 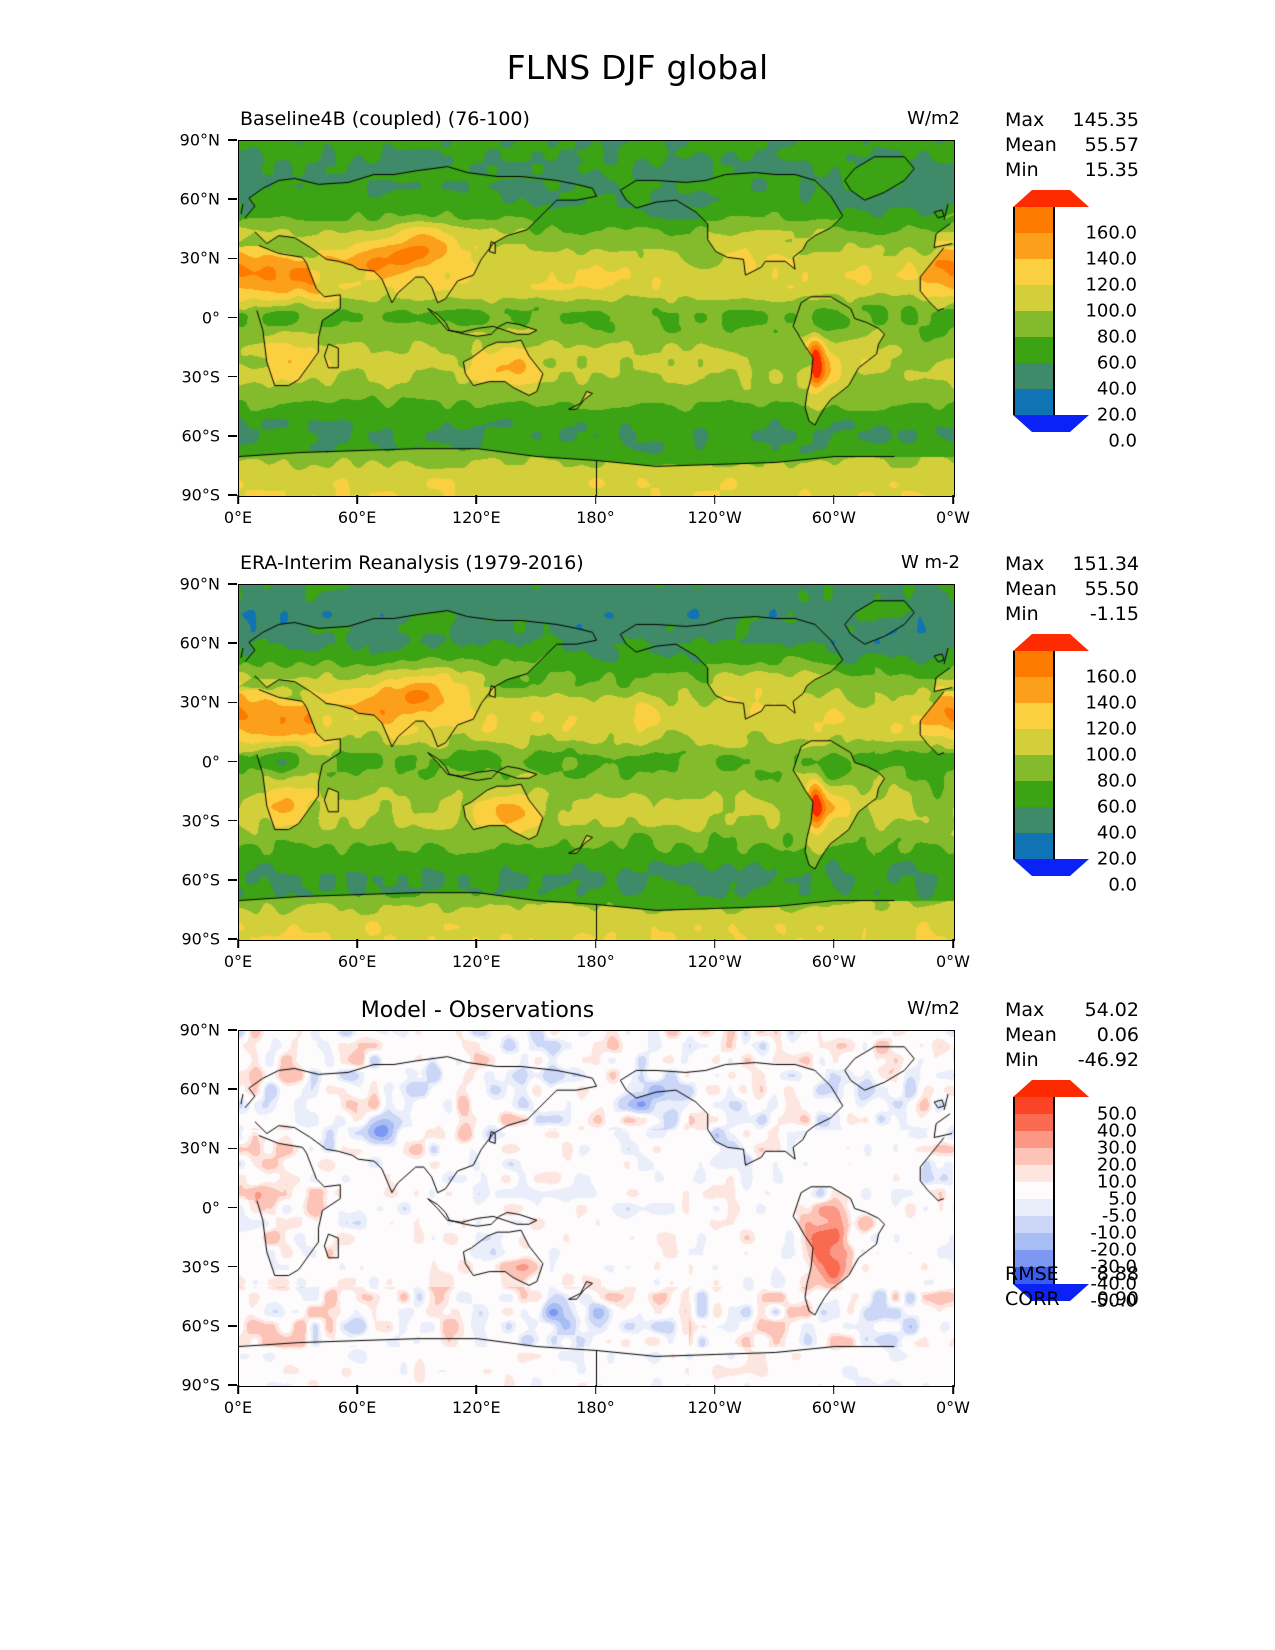 What do you see at coordinates (1032, 1274) in the screenshot?
I see `rmse-label: RMSE` at bounding box center [1032, 1274].